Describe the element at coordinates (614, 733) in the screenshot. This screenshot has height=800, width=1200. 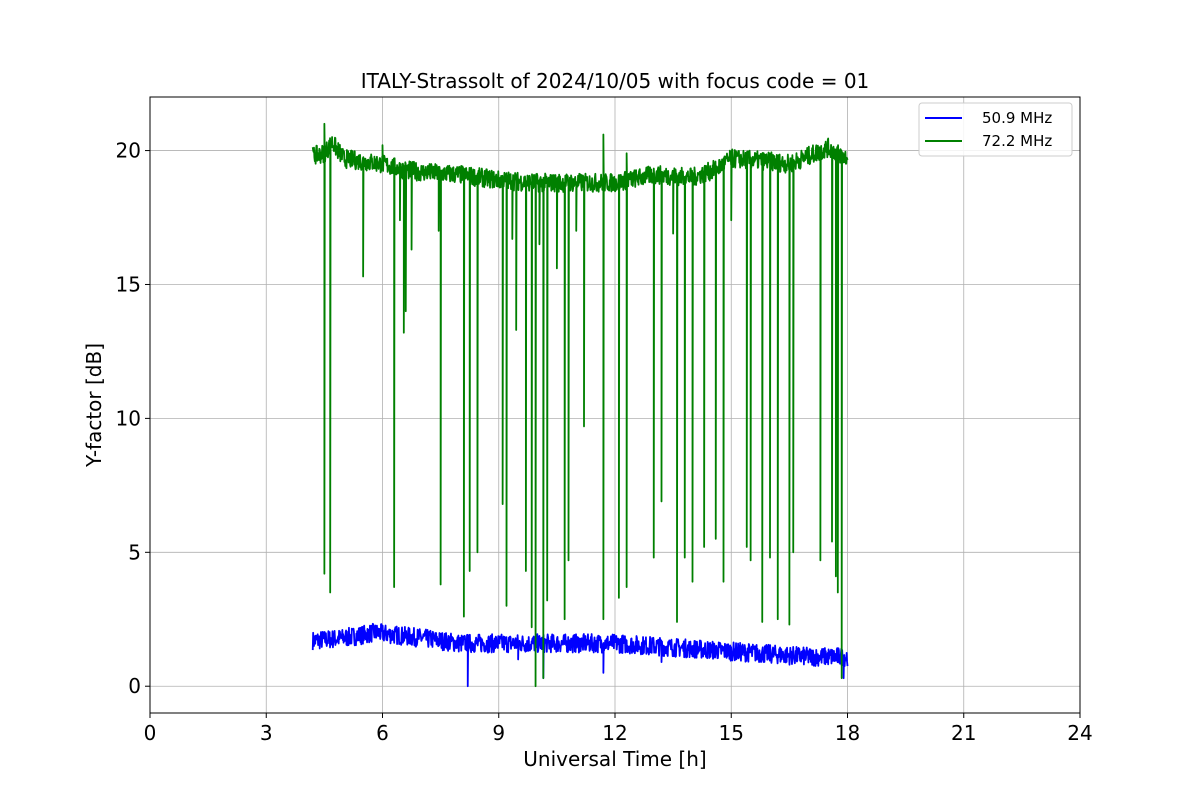
I see `x-tick-label: 12` at that location.